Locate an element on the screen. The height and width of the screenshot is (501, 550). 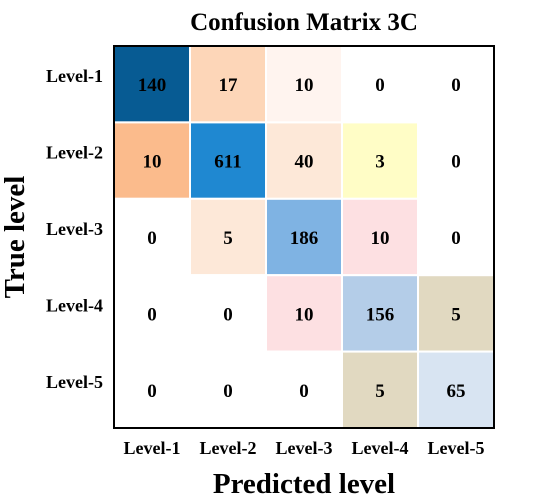
x-tick-label: Level-4 is located at coordinates (380, 448).